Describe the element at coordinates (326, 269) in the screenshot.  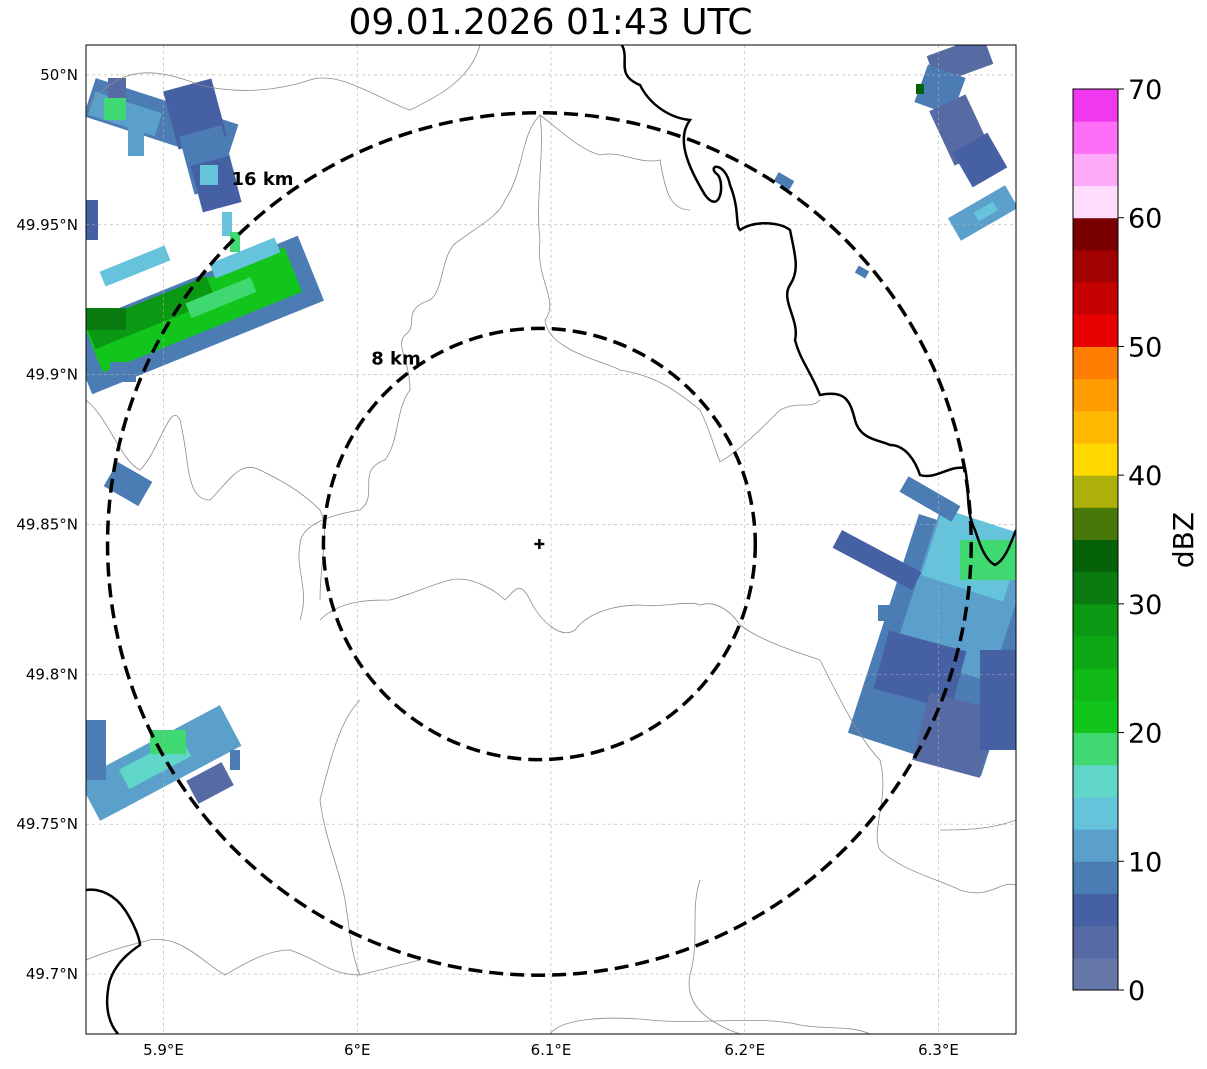
I see `range-ring-labels: 8 km 16 km` at that location.